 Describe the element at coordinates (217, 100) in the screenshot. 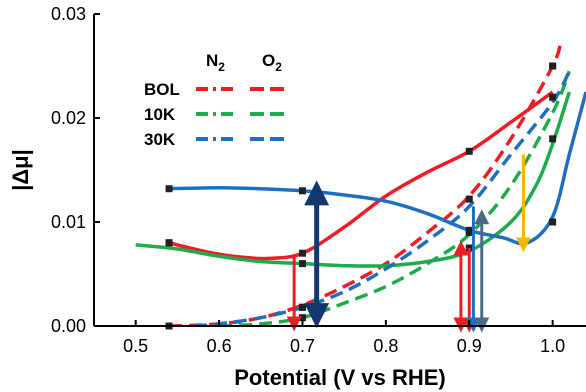

I see `legend: N2 O2 BOL 10K 30K` at that location.